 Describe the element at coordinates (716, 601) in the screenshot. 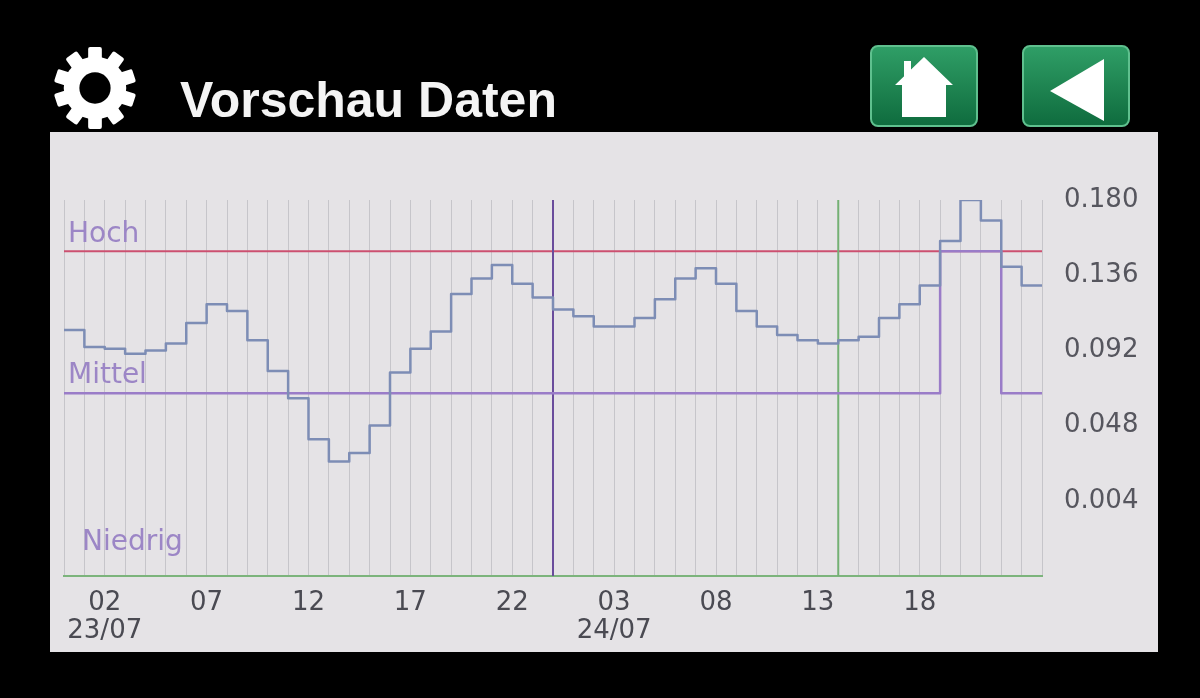

I see `x-tick-label: 08` at that location.